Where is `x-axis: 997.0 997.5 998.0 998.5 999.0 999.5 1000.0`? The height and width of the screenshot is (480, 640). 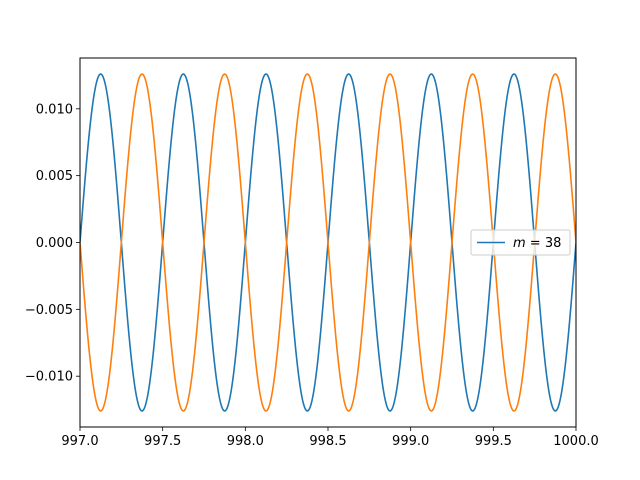
x-axis: 997.0 997.5 998.0 998.5 999.0 999.5 1000.0 is located at coordinates (330, 438).